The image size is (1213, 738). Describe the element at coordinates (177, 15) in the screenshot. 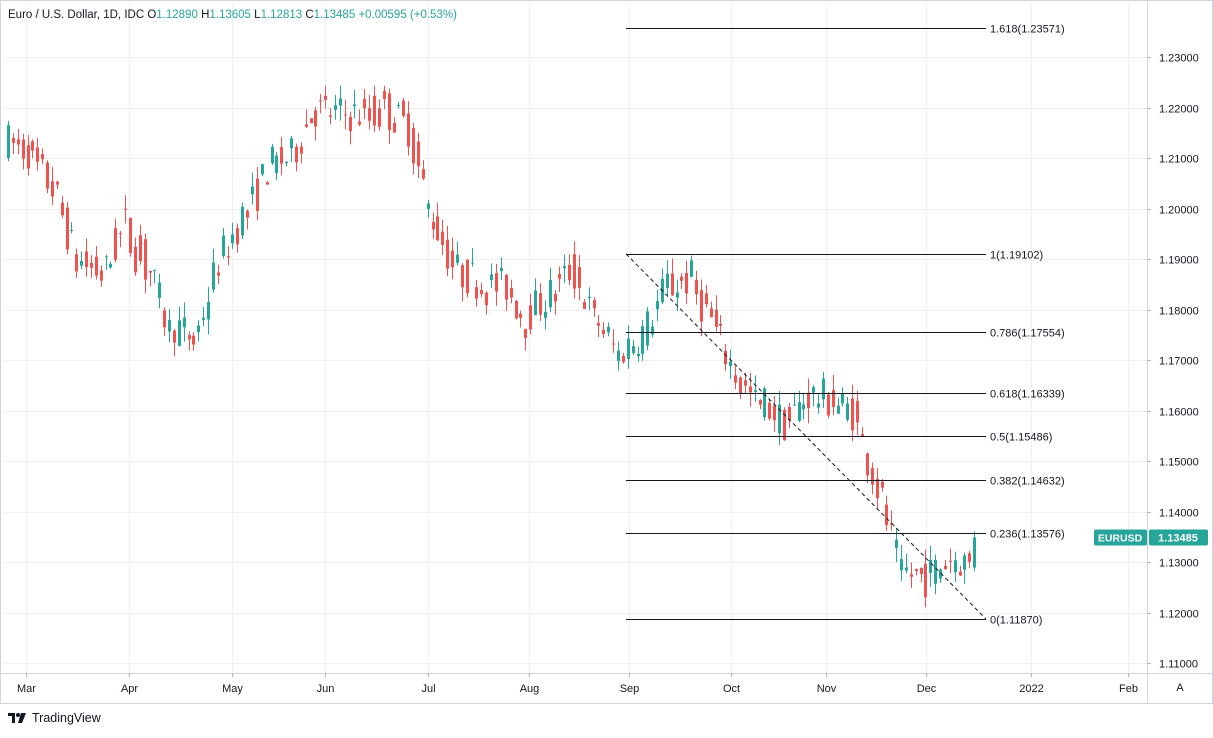

I see `open-value: 1.12890` at that location.